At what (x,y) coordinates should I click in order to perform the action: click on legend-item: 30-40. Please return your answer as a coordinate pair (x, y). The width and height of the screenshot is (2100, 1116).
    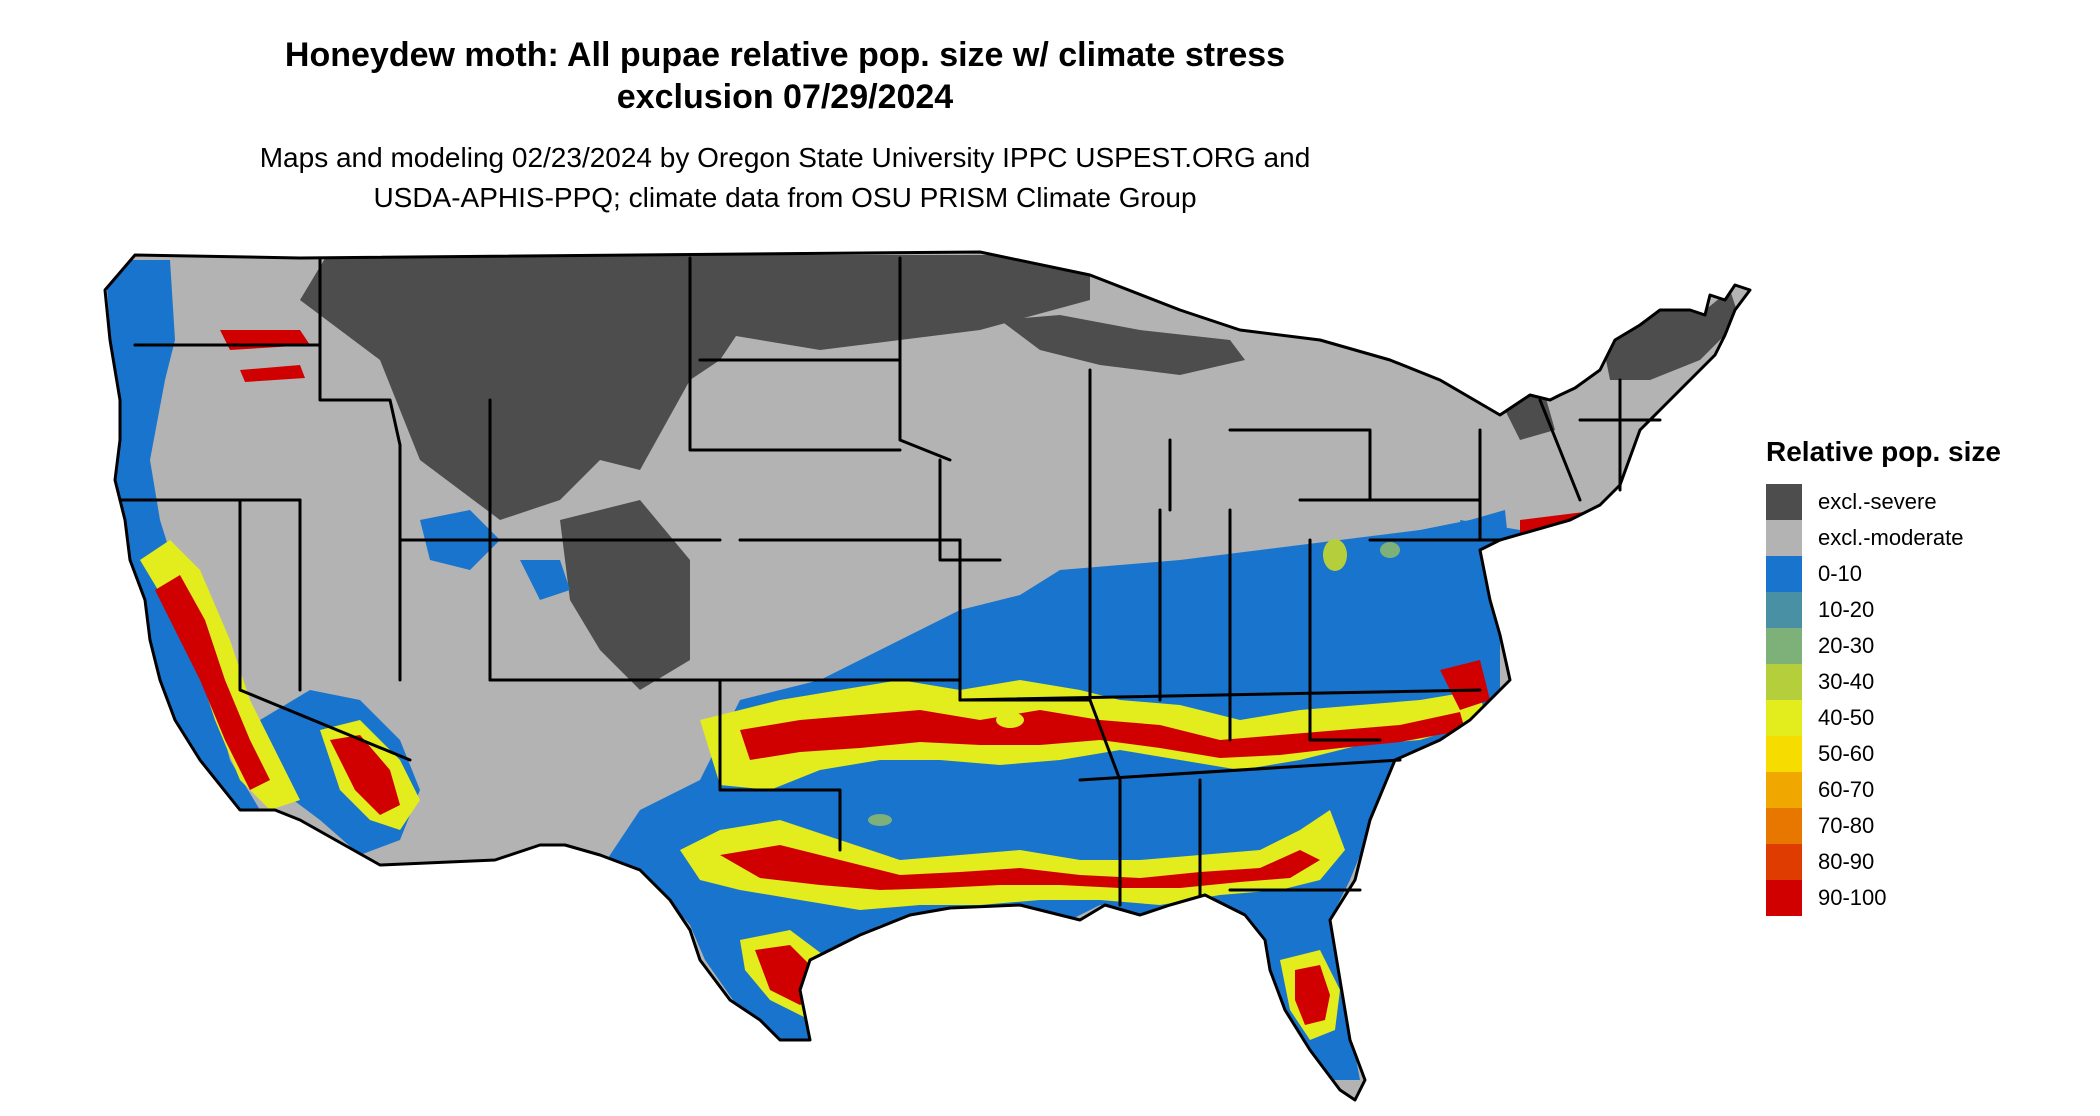
    Looking at the image, I should click on (1883, 682).